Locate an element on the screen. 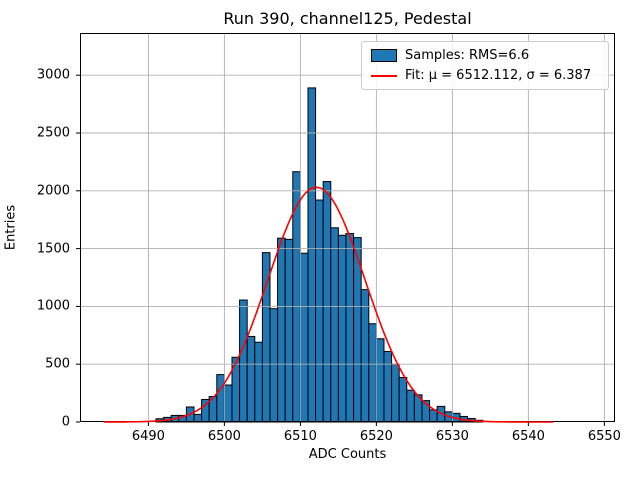 The width and height of the screenshot is (640, 480). samples-legend-label: Samples: RMS=6.6 is located at coordinates (467, 55).